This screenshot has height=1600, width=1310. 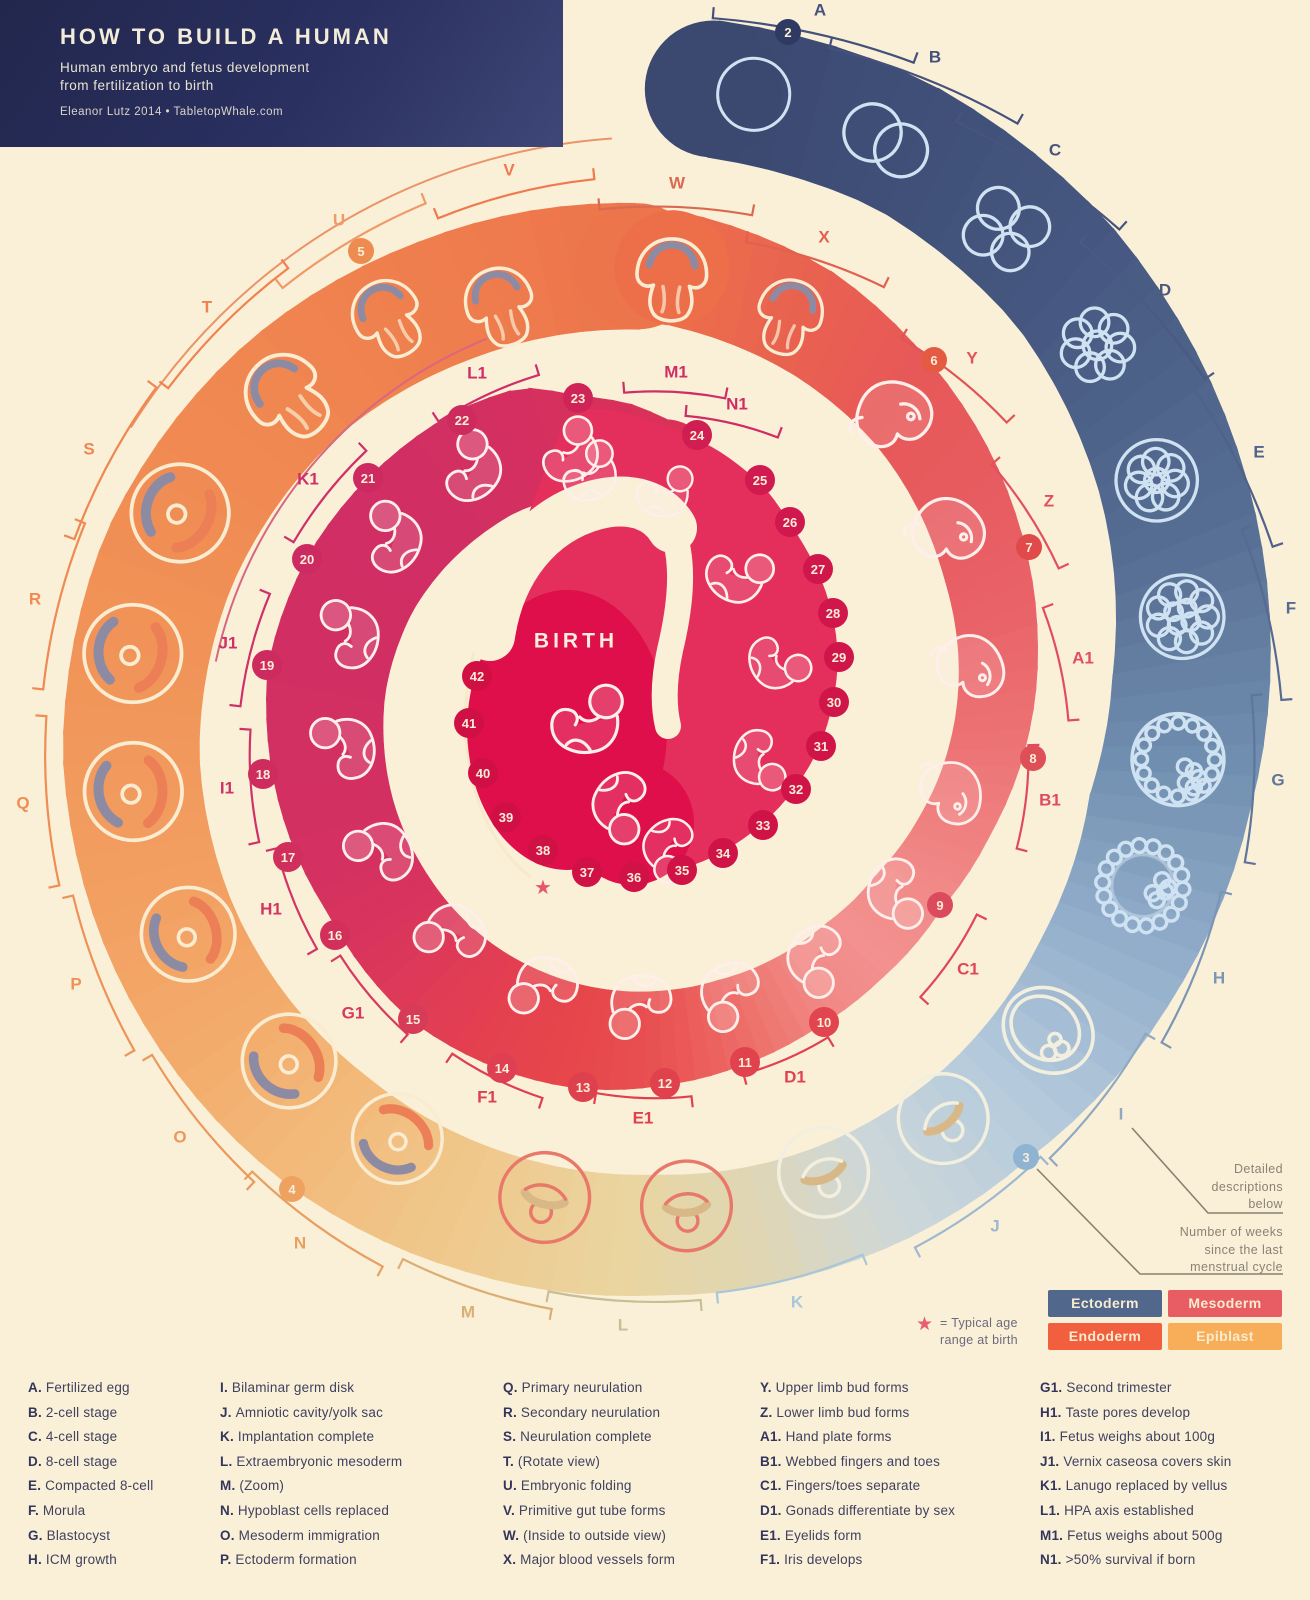 I want to click on stage-bracket-N, so click(x=314, y=1223).